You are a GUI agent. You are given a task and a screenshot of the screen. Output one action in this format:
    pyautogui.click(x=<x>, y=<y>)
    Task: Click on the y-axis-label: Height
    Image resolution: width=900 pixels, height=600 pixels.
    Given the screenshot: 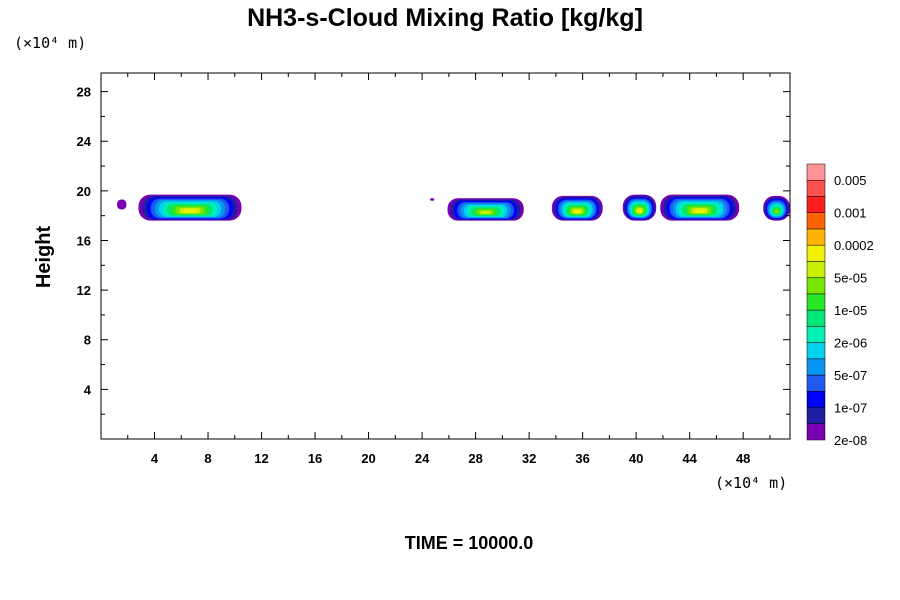 What is the action you would take?
    pyautogui.click(x=44, y=257)
    